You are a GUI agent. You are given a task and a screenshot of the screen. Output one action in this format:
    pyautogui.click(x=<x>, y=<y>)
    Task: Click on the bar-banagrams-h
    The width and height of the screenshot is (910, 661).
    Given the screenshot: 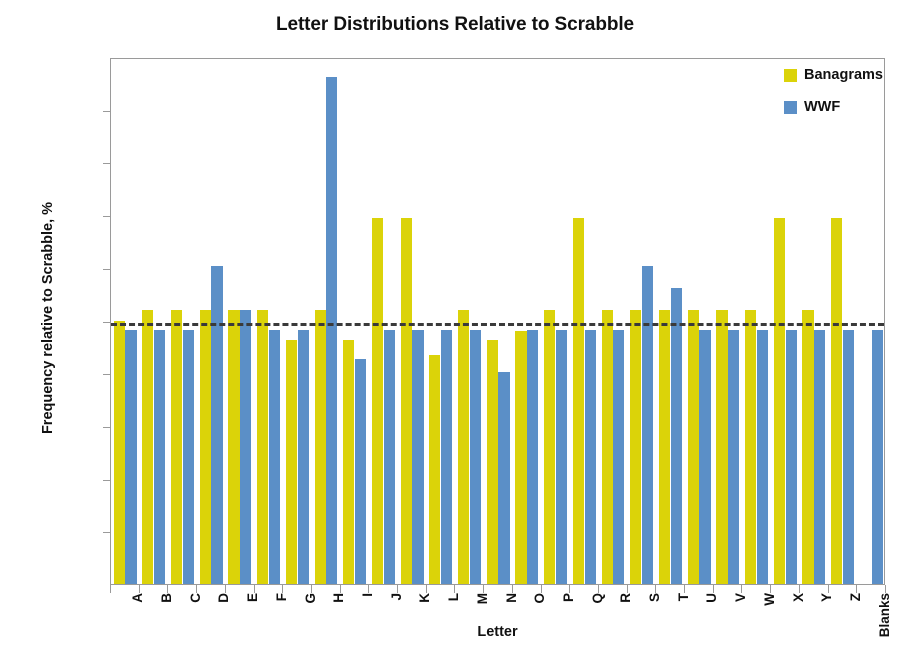 What is the action you would take?
    pyautogui.click(x=320, y=446)
    